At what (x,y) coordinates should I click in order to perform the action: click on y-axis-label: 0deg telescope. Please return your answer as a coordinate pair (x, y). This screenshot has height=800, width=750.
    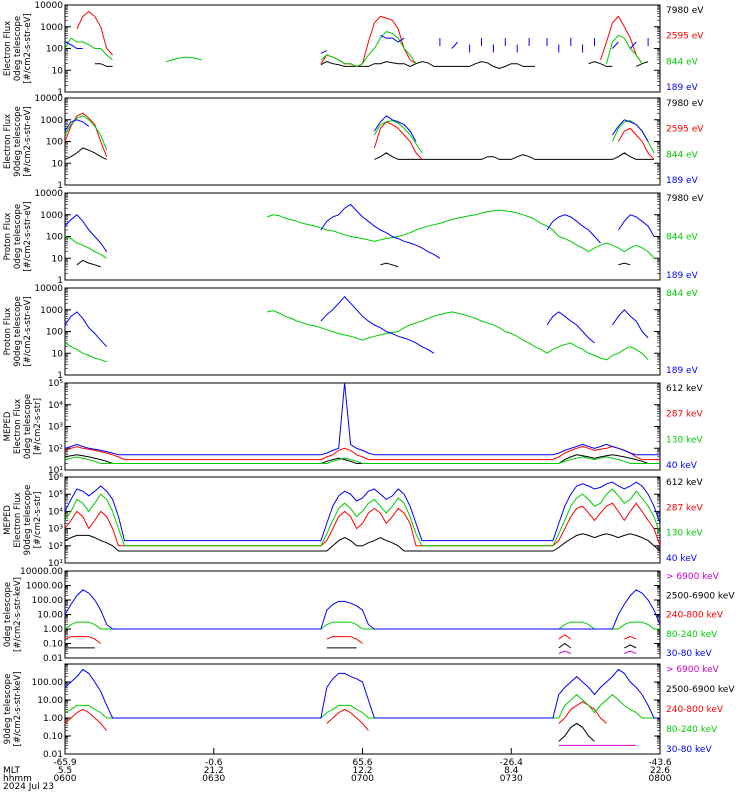
    Looking at the image, I should click on (8, 614).